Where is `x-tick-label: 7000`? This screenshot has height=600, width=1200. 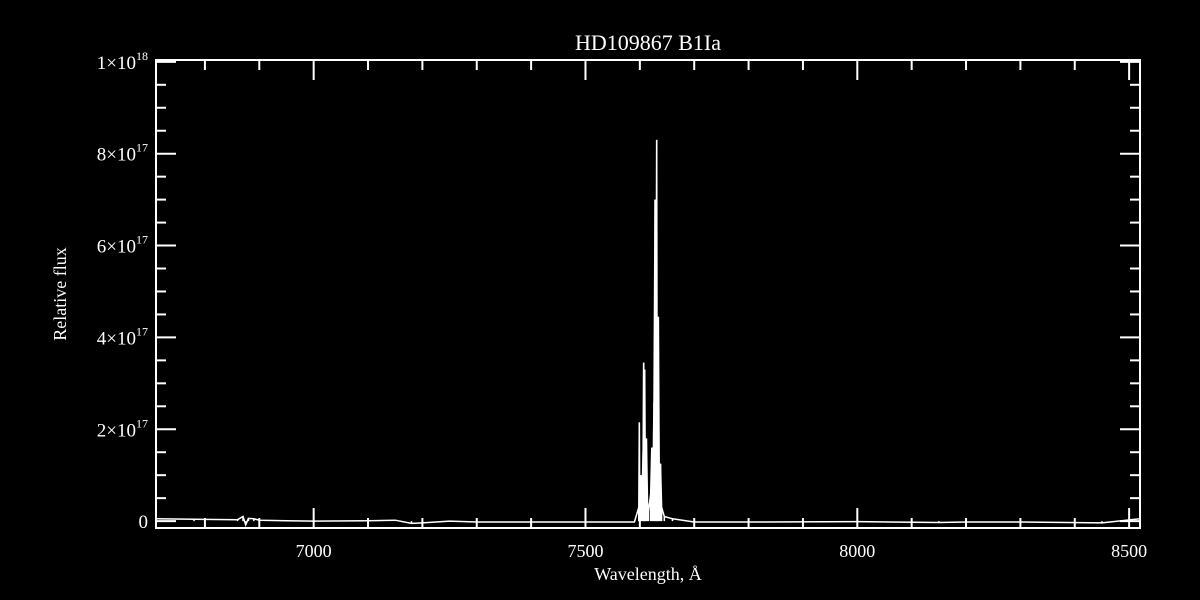 x-tick-label: 7000 is located at coordinates (314, 551).